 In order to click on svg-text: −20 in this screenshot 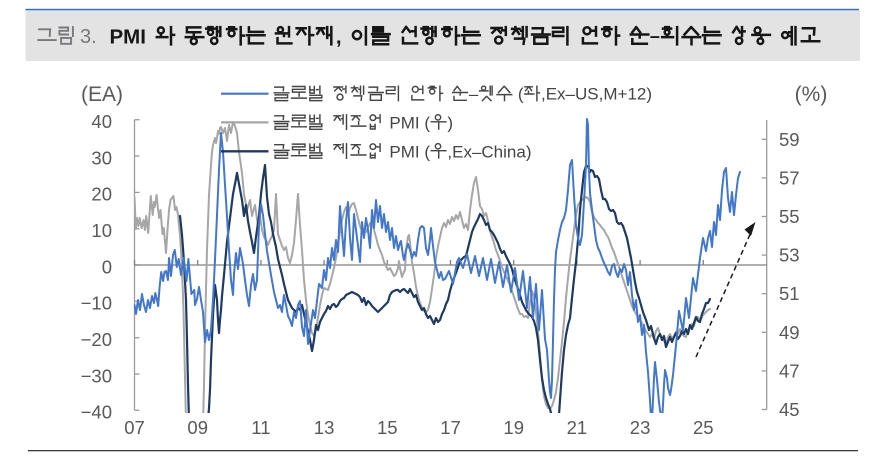, I will do `click(96, 339)`.